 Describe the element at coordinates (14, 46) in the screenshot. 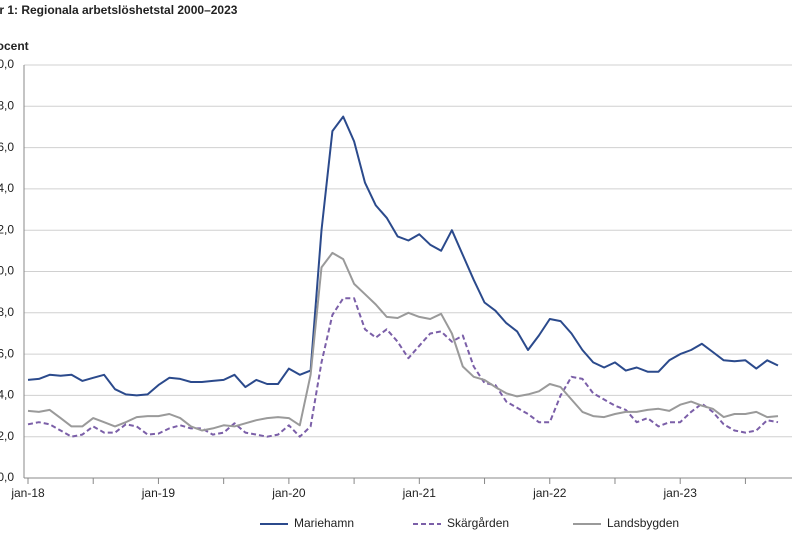

I see `y-axis-label: Procent` at that location.